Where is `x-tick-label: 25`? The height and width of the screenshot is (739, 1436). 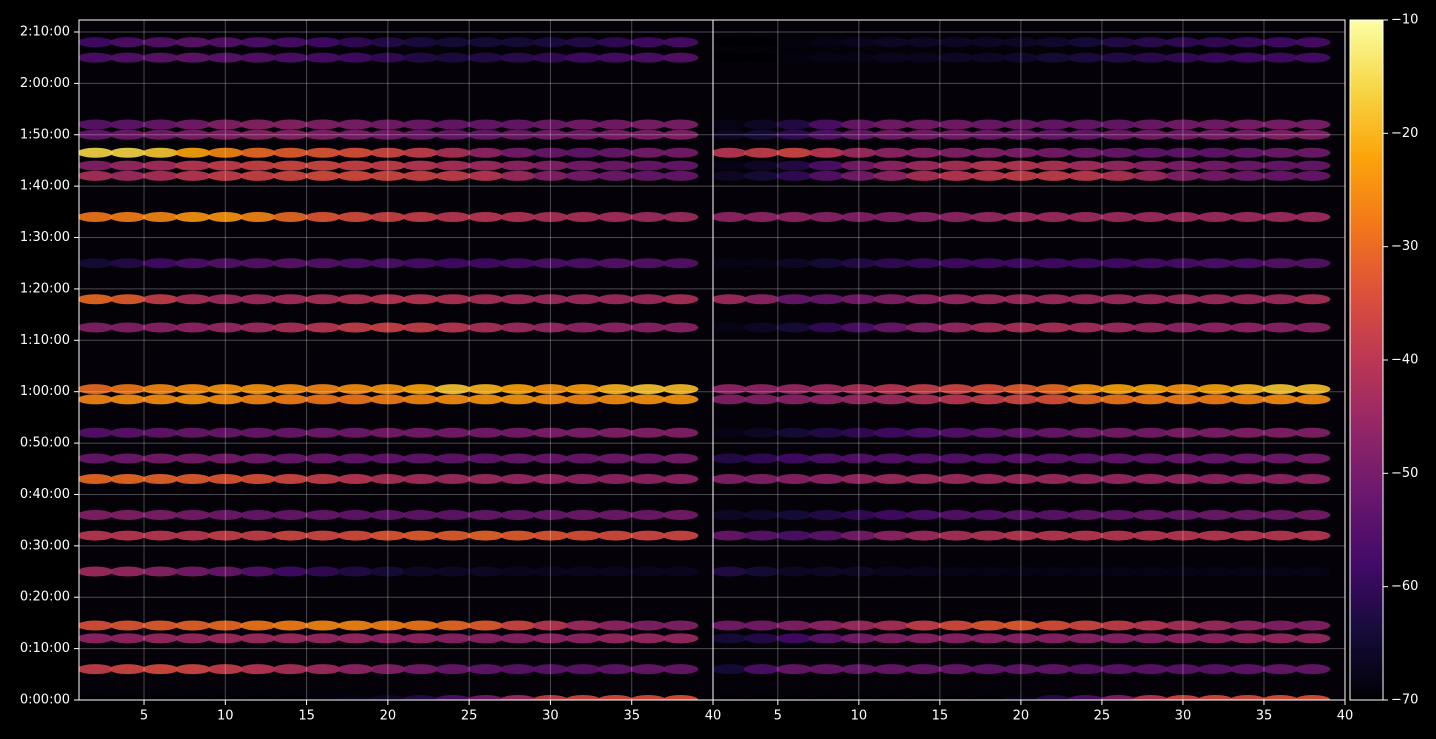 x-tick-label: 25 is located at coordinates (469, 716).